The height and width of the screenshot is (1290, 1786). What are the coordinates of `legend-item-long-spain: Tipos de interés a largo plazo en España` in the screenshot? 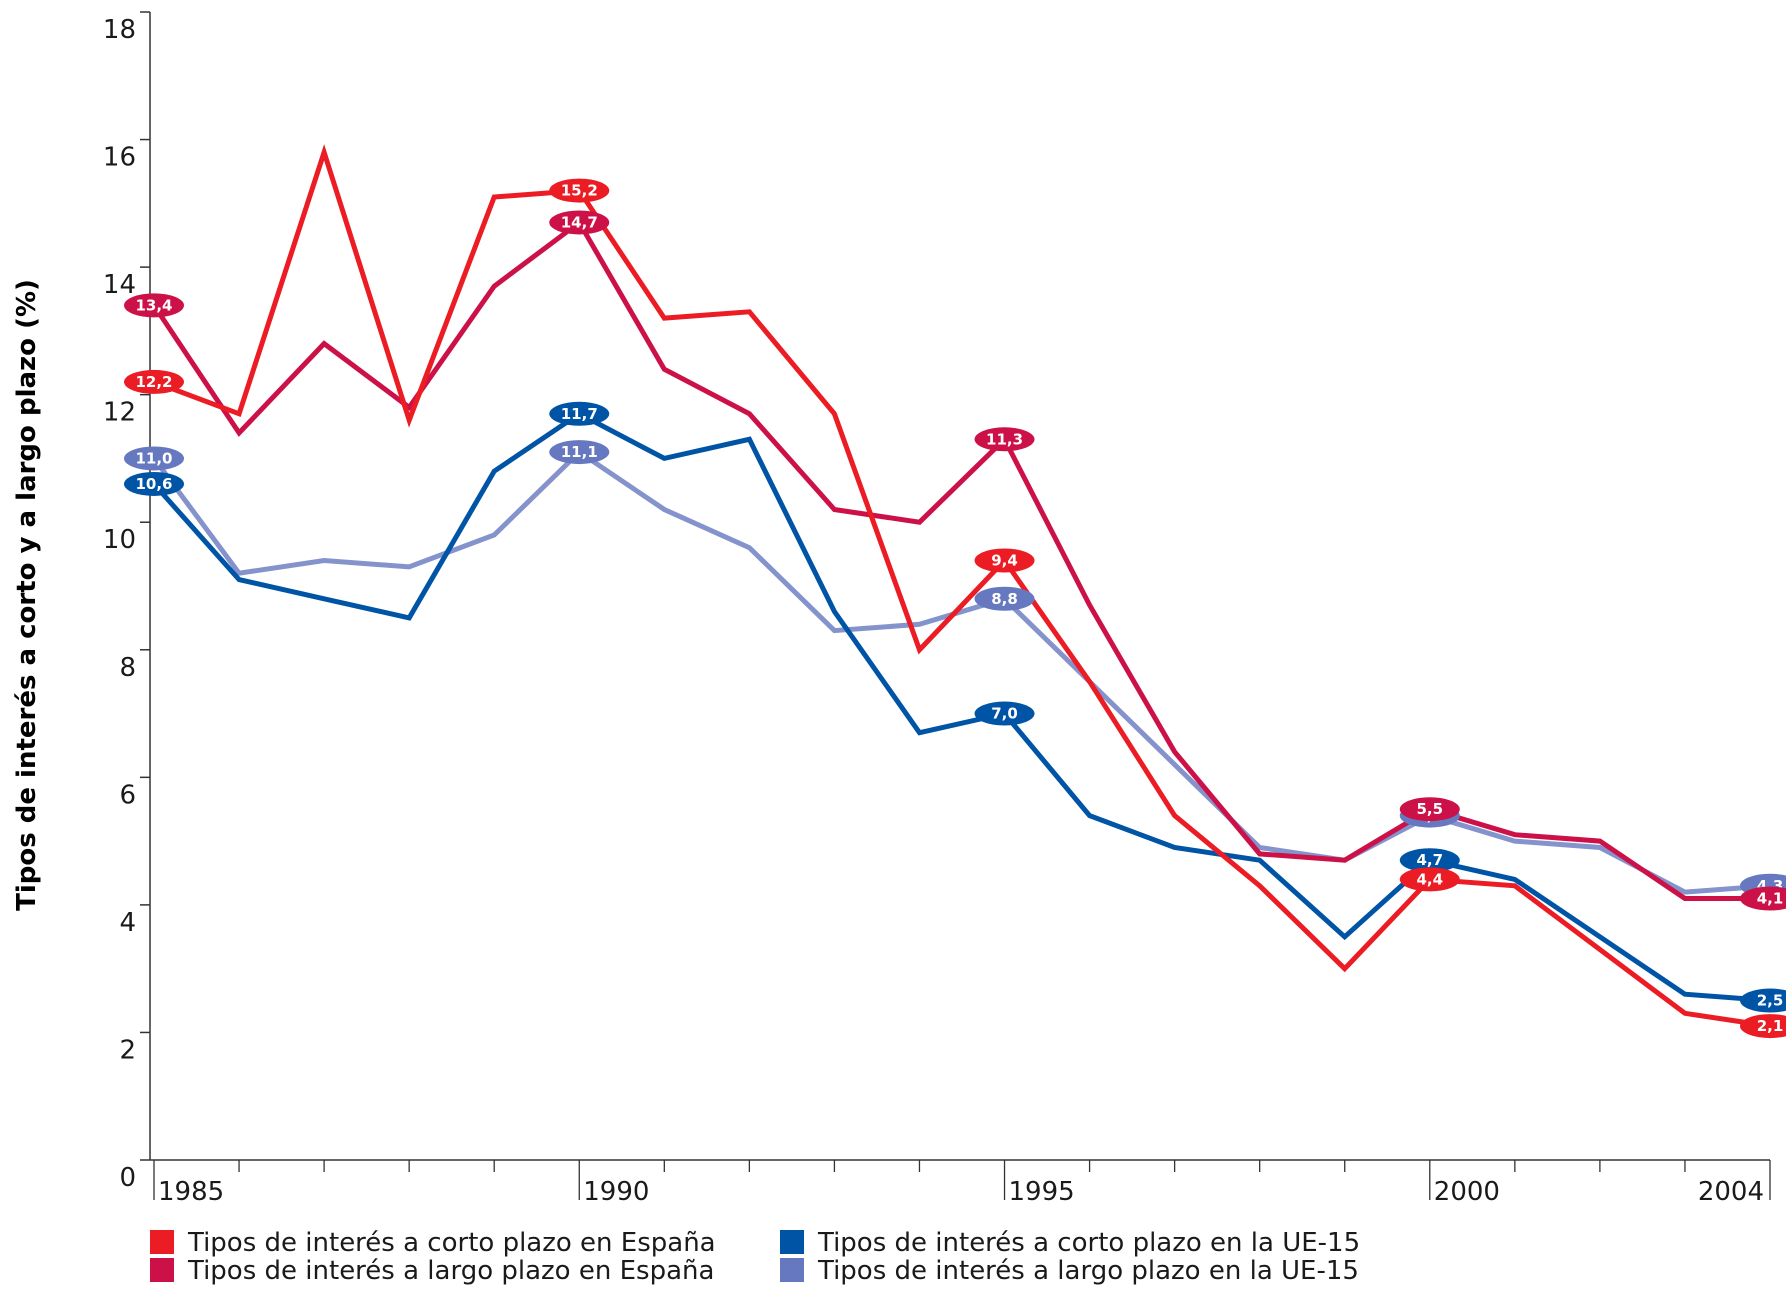 It's located at (432, 1271).